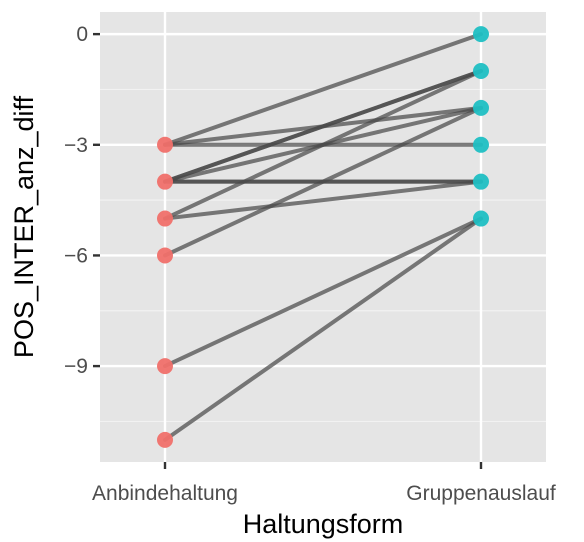 Image resolution: width=584 pixels, height=542 pixels. What do you see at coordinates (324, 483) in the screenshot?
I see `x-axis: Anbindehaltung Gruppenauslauf` at bounding box center [324, 483].